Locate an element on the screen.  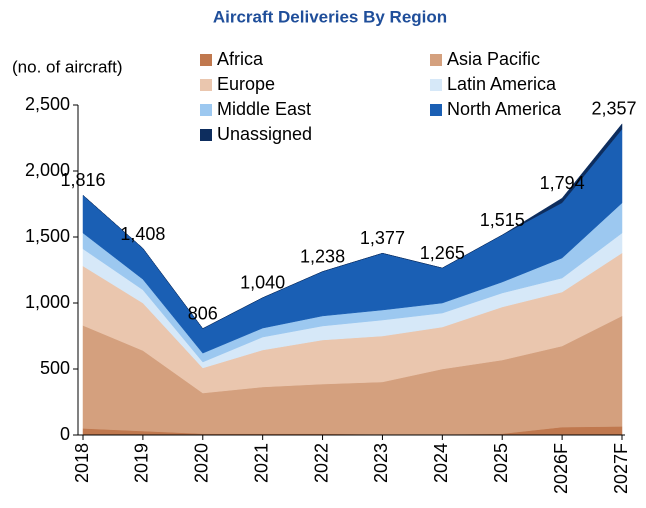
data-label: 1,040 is located at coordinates (262, 282).